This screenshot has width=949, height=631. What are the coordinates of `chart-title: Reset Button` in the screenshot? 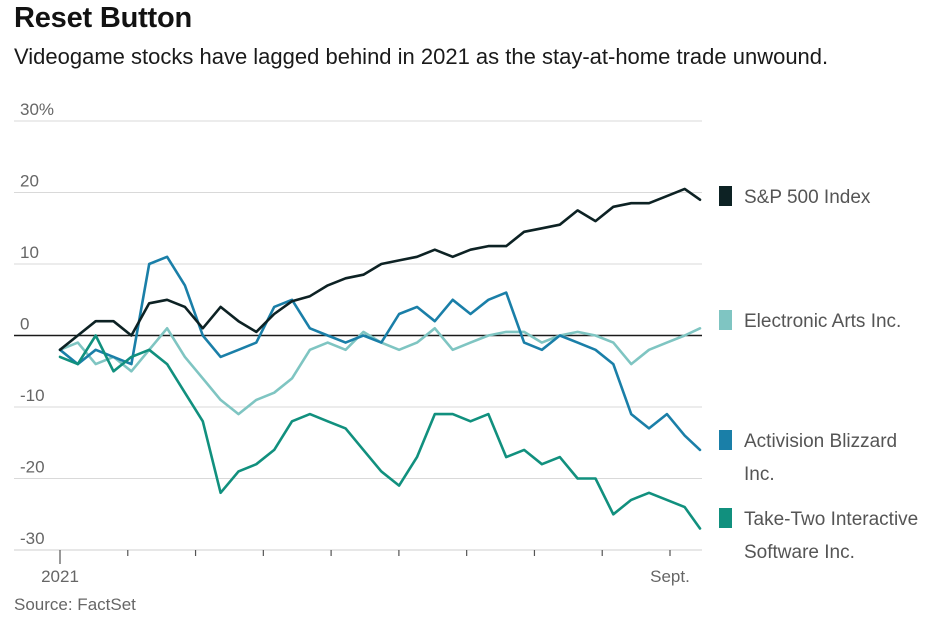 It's located at (103, 18).